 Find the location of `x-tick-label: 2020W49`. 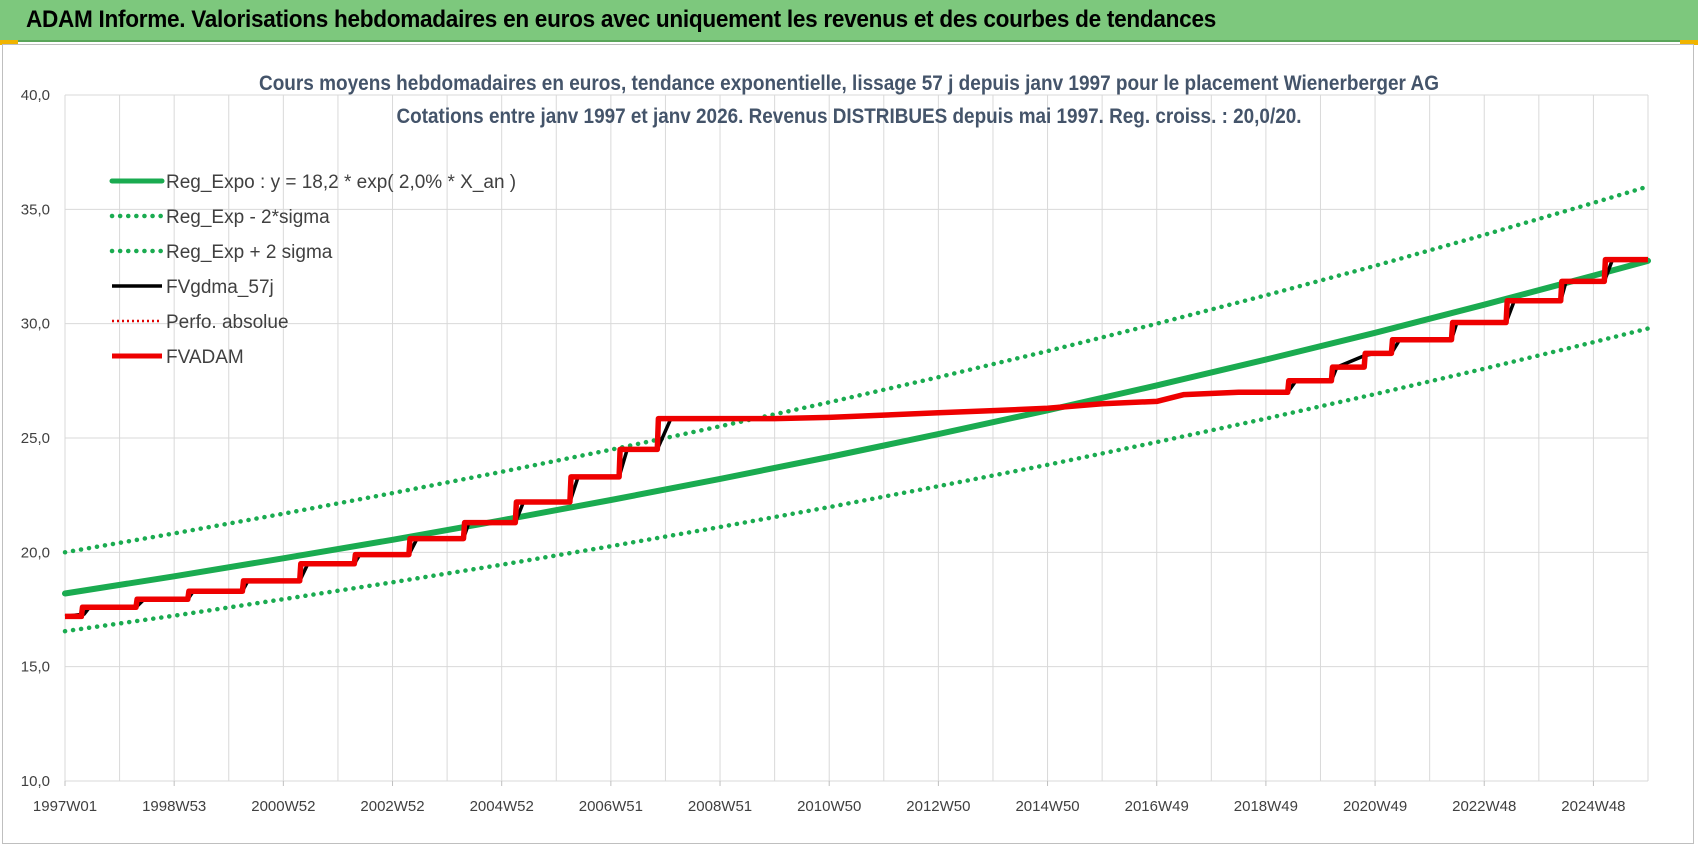

x-tick-label: 2020W49 is located at coordinates (1375, 806).